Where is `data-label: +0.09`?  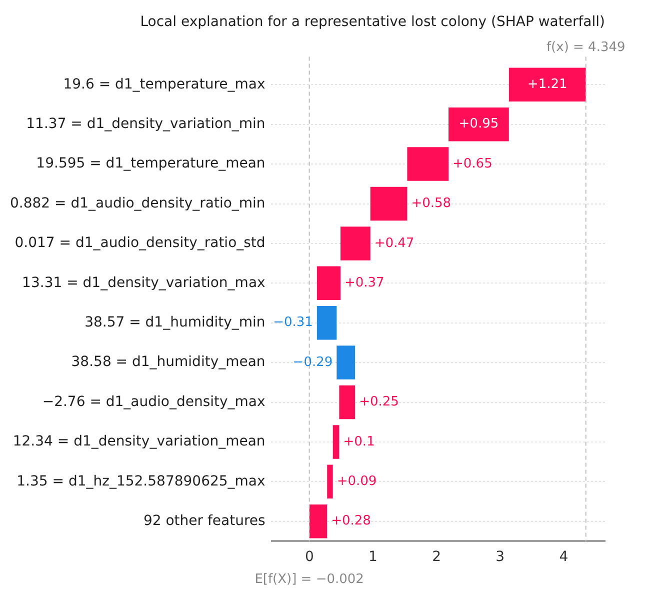 data-label: +0.09 is located at coordinates (356, 482).